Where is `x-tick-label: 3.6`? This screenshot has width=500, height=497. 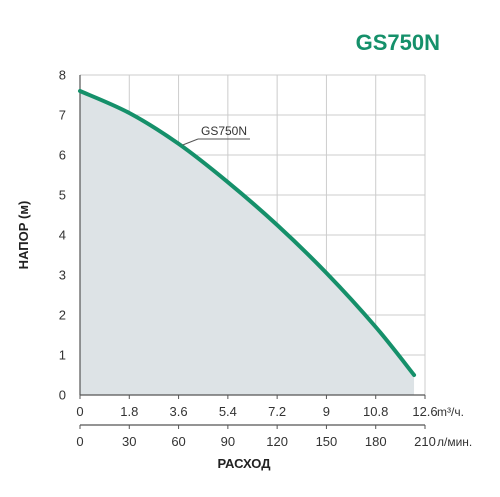 x-tick-label: 3.6 is located at coordinates (179, 411).